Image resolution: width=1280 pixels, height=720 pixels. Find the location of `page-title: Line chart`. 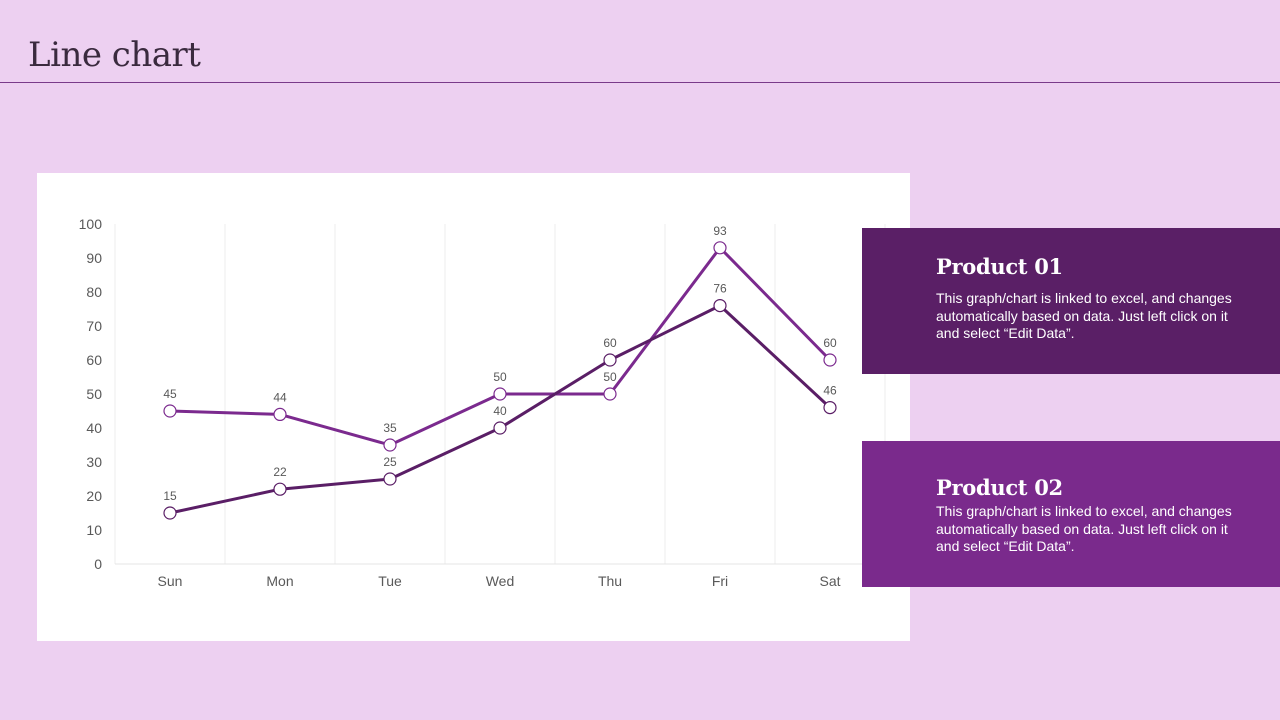

page-title: Line chart is located at coordinates (114, 55).